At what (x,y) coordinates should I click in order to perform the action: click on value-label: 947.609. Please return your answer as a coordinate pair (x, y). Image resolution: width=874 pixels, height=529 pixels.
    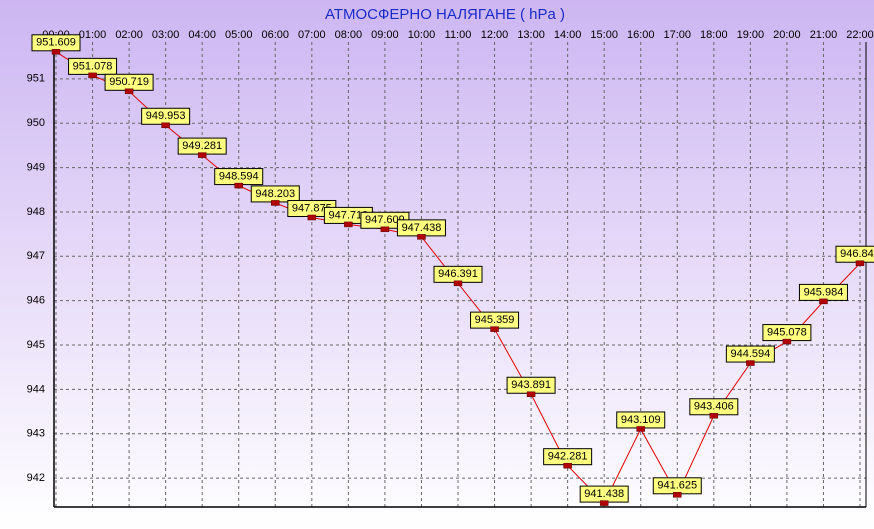
    Looking at the image, I should click on (385, 220).